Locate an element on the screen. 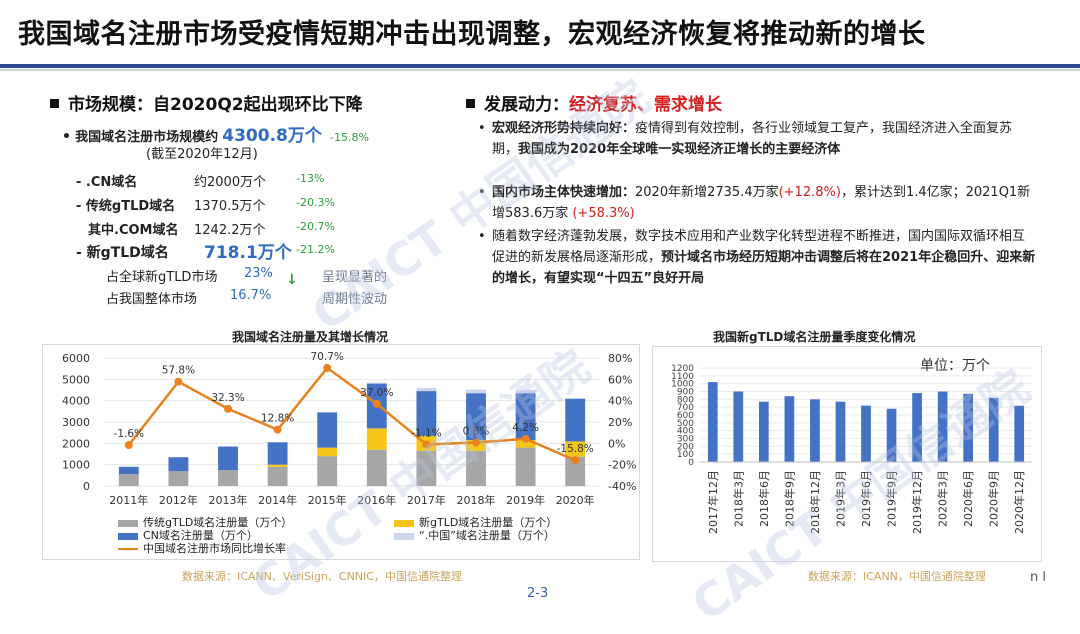  gtld-change: -20.3% is located at coordinates (315, 202).